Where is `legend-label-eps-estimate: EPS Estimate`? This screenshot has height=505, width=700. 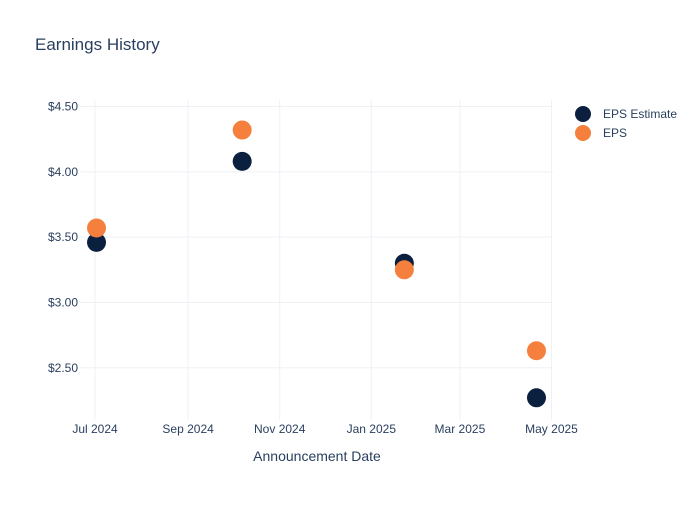
legend-label-eps-estimate: EPS Estimate is located at coordinates (640, 114).